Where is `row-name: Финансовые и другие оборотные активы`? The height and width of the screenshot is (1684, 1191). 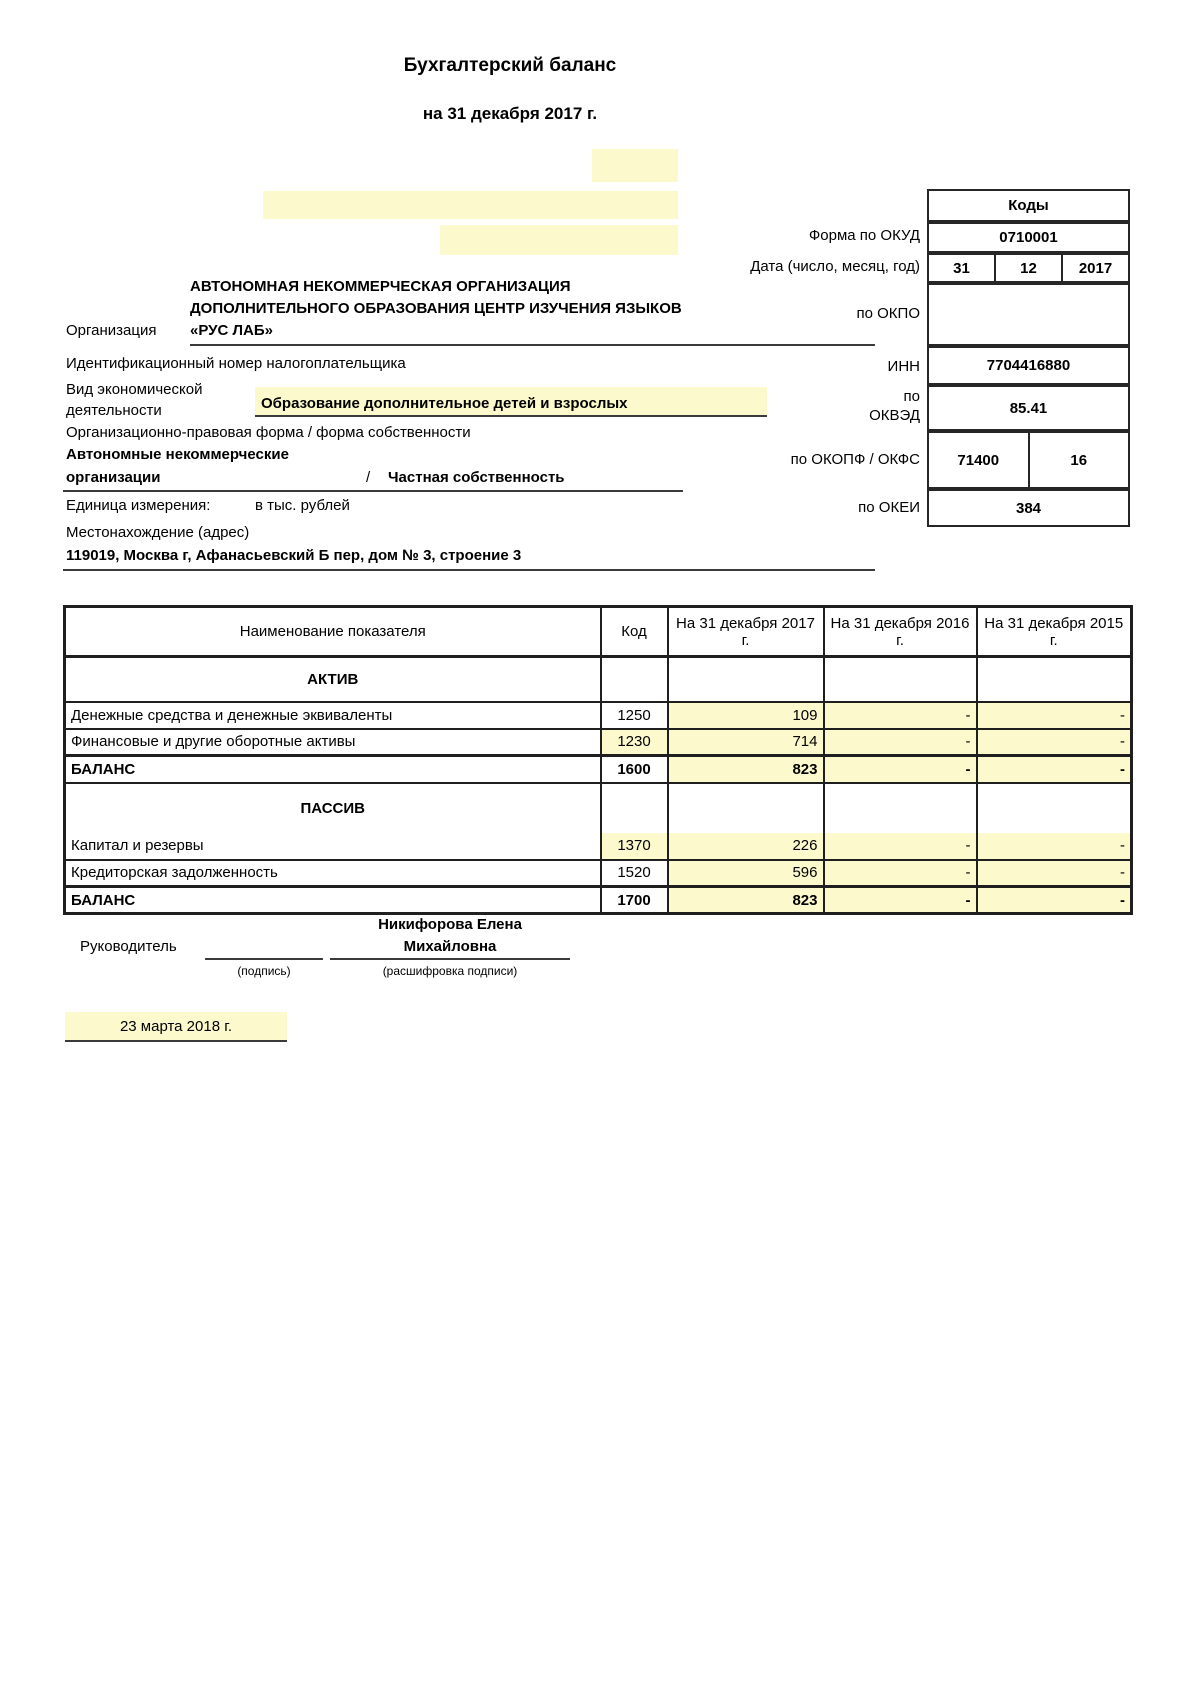
row-name: Финансовые и другие оборотные активы is located at coordinates (332, 742).